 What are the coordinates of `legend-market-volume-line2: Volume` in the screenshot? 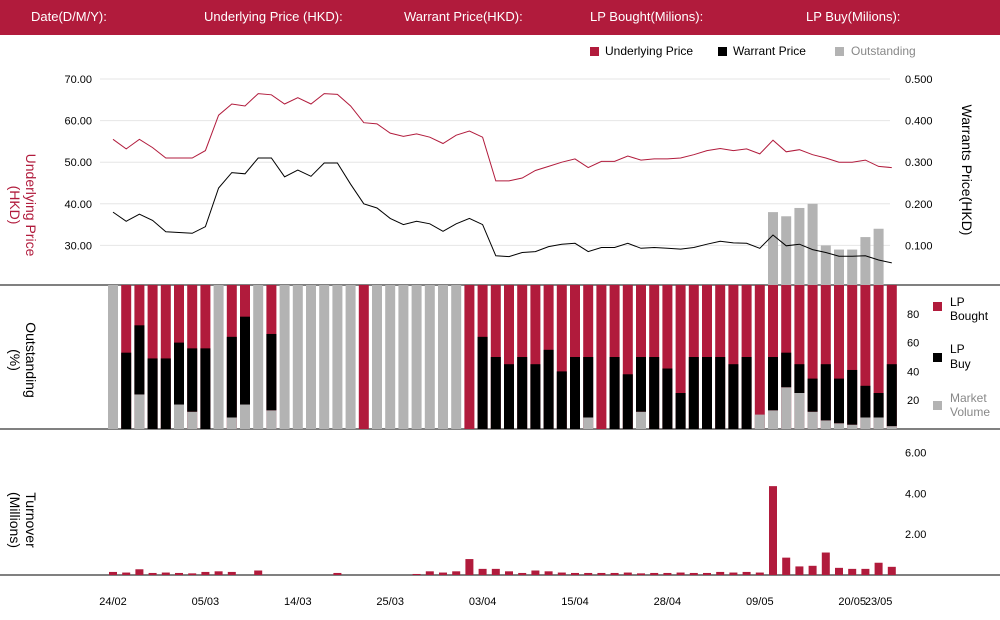 It's located at (970, 412).